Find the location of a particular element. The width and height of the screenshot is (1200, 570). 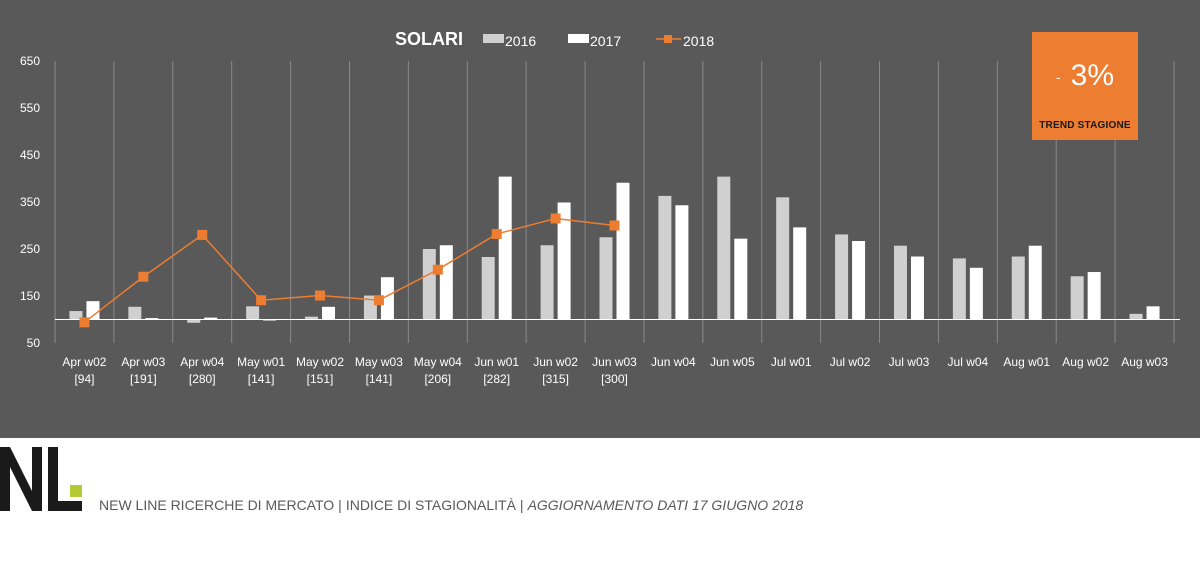

x-tick-label: Jul w02 is located at coordinates (850, 362).